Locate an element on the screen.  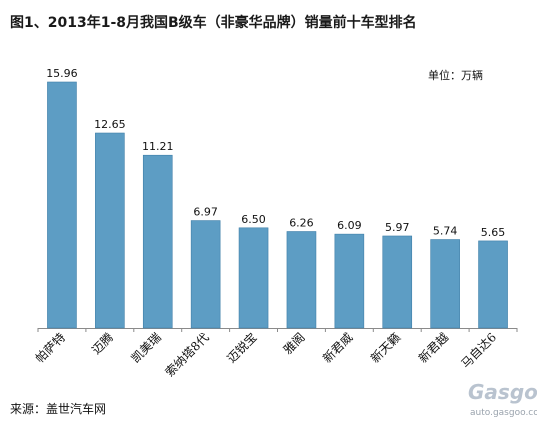
category-label-6: 雅阁 is located at coordinates (294, 344).